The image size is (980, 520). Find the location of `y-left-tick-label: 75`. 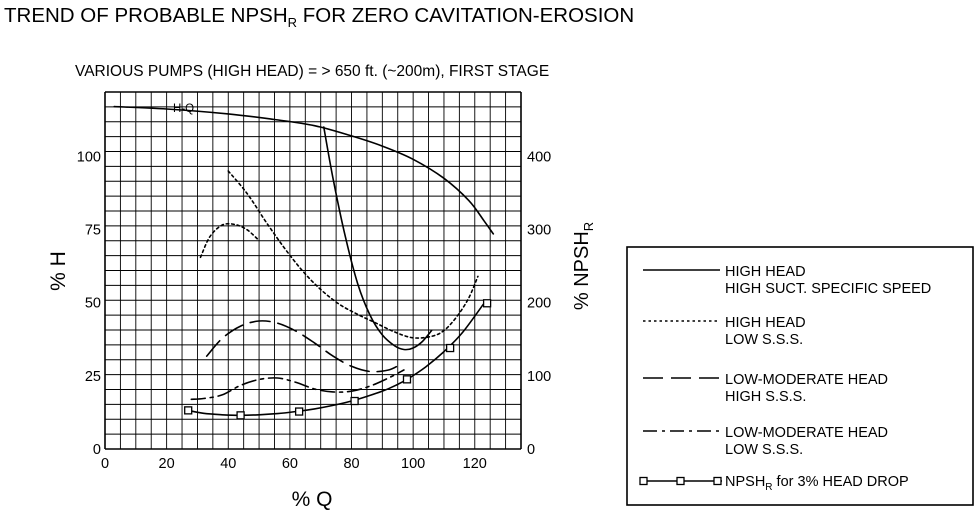

y-left-tick-label: 75 is located at coordinates (93, 231).